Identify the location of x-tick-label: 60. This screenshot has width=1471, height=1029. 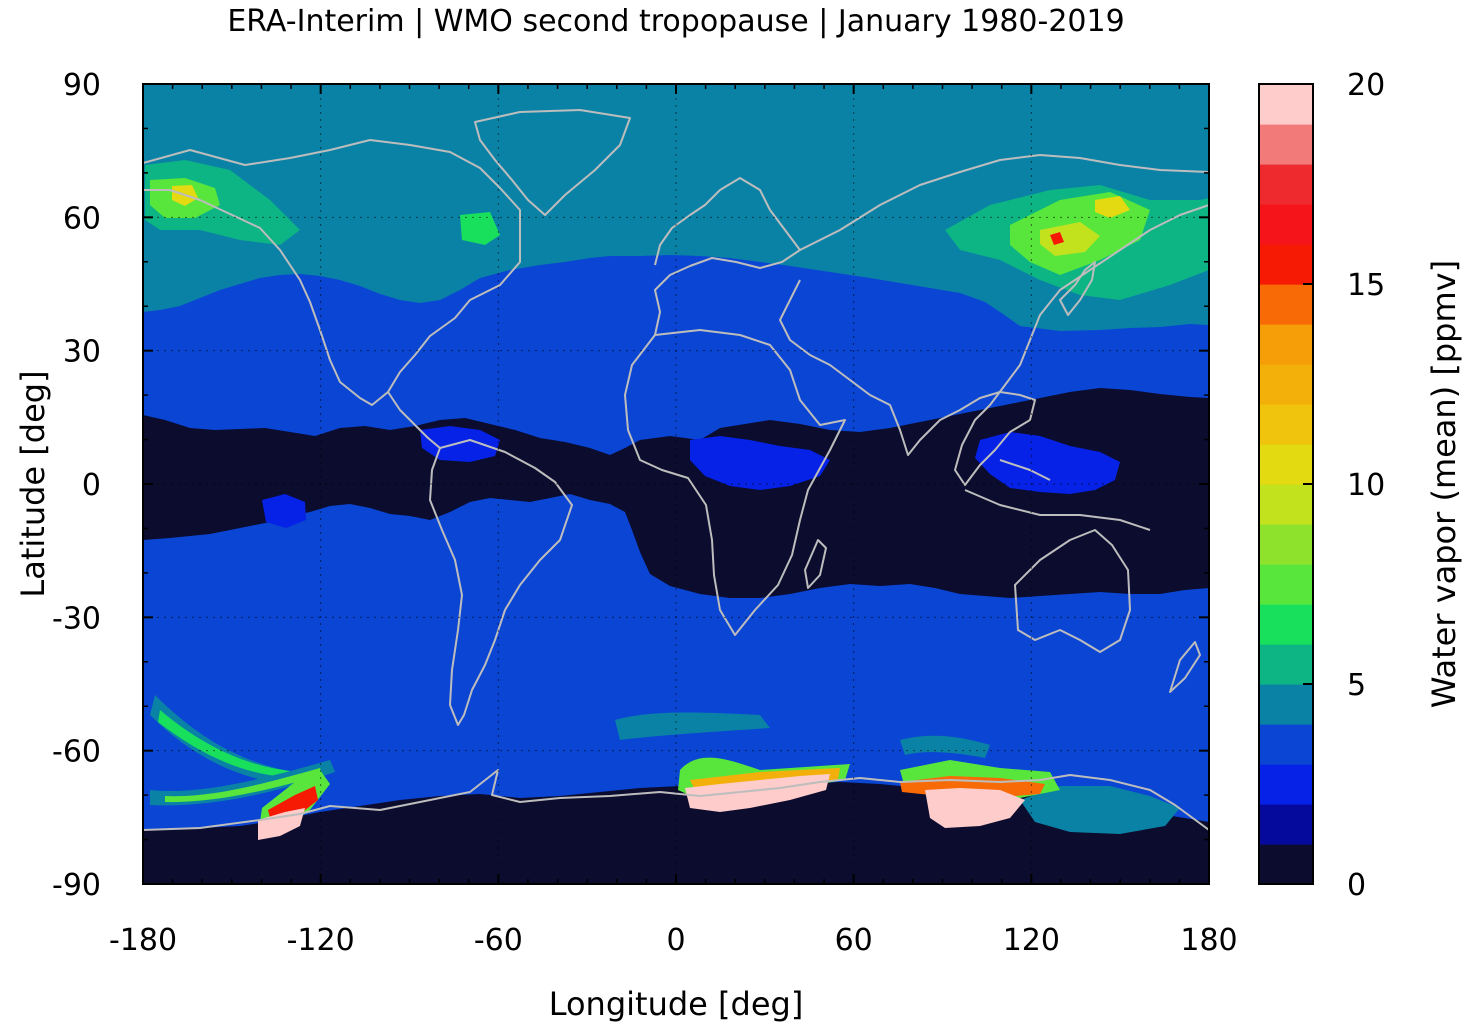
(854, 940).